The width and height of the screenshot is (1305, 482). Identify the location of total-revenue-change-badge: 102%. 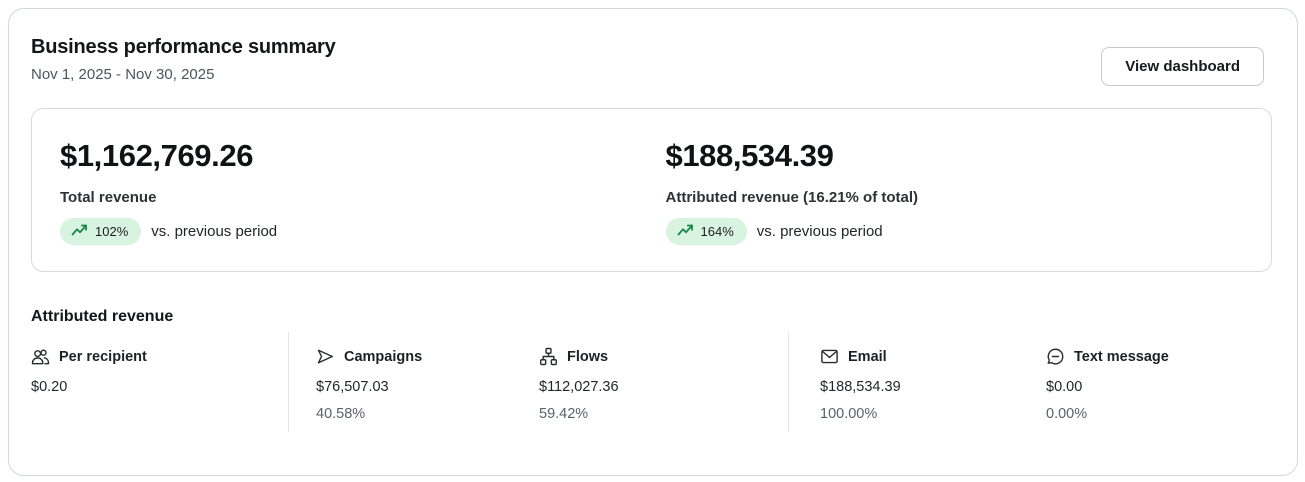
(101, 231).